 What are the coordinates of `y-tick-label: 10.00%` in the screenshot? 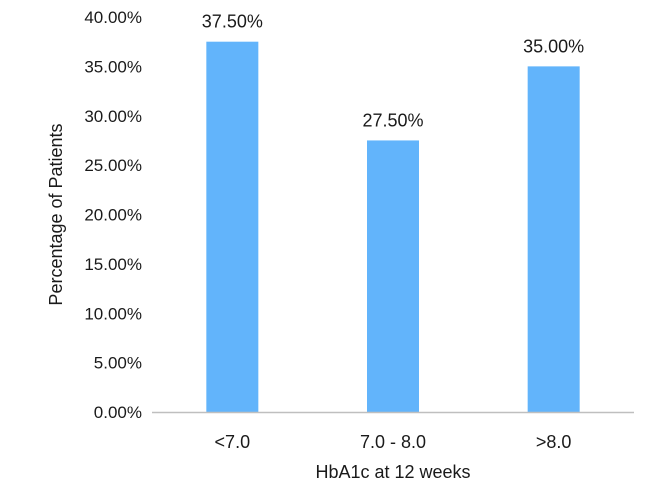 It's located at (113, 313).